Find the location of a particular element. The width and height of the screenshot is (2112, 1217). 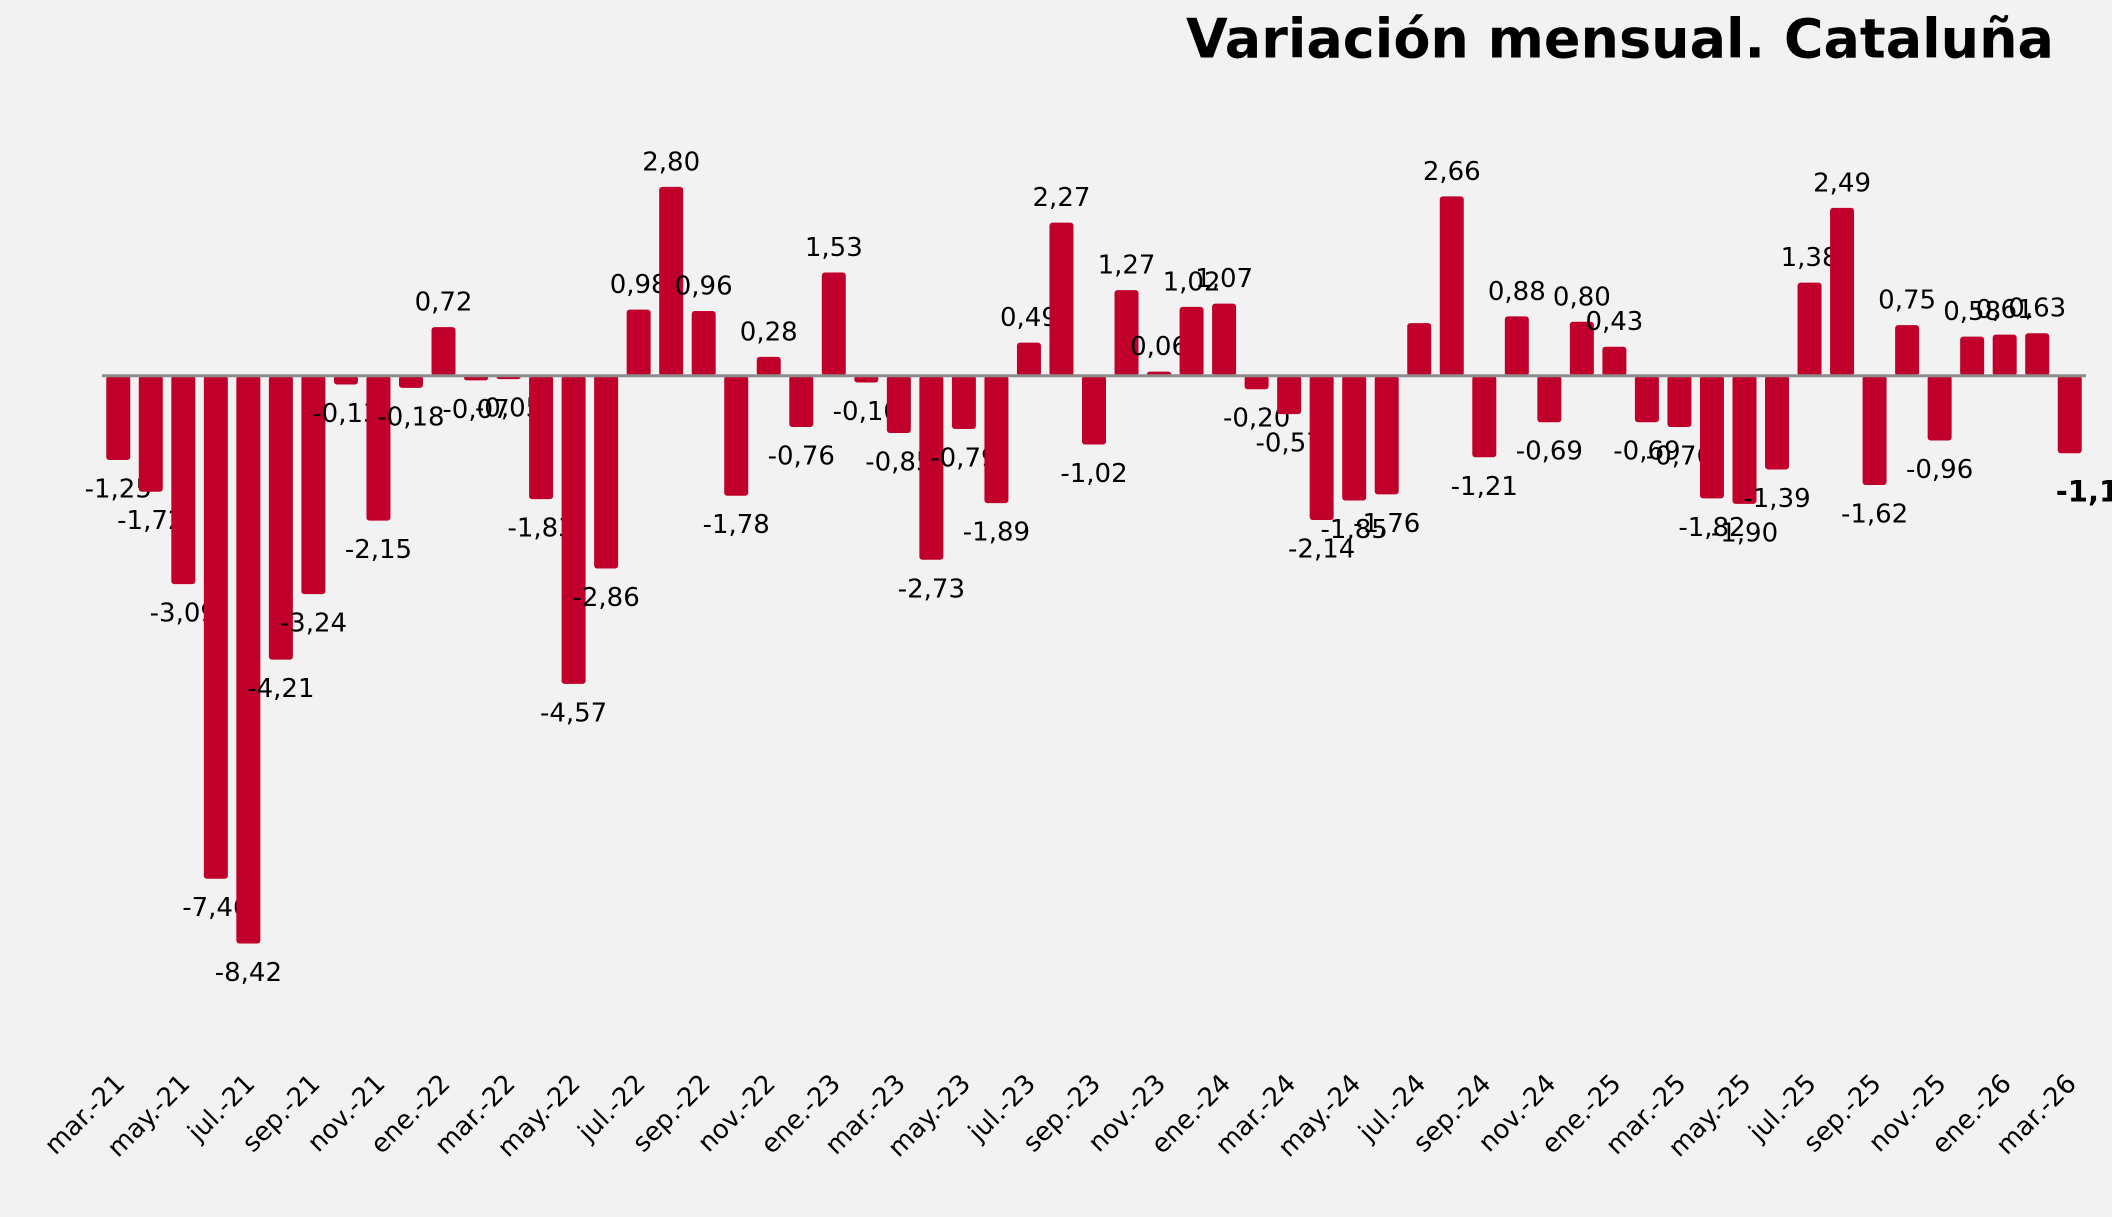

value-label: -0,96 is located at coordinates (1939, 470).